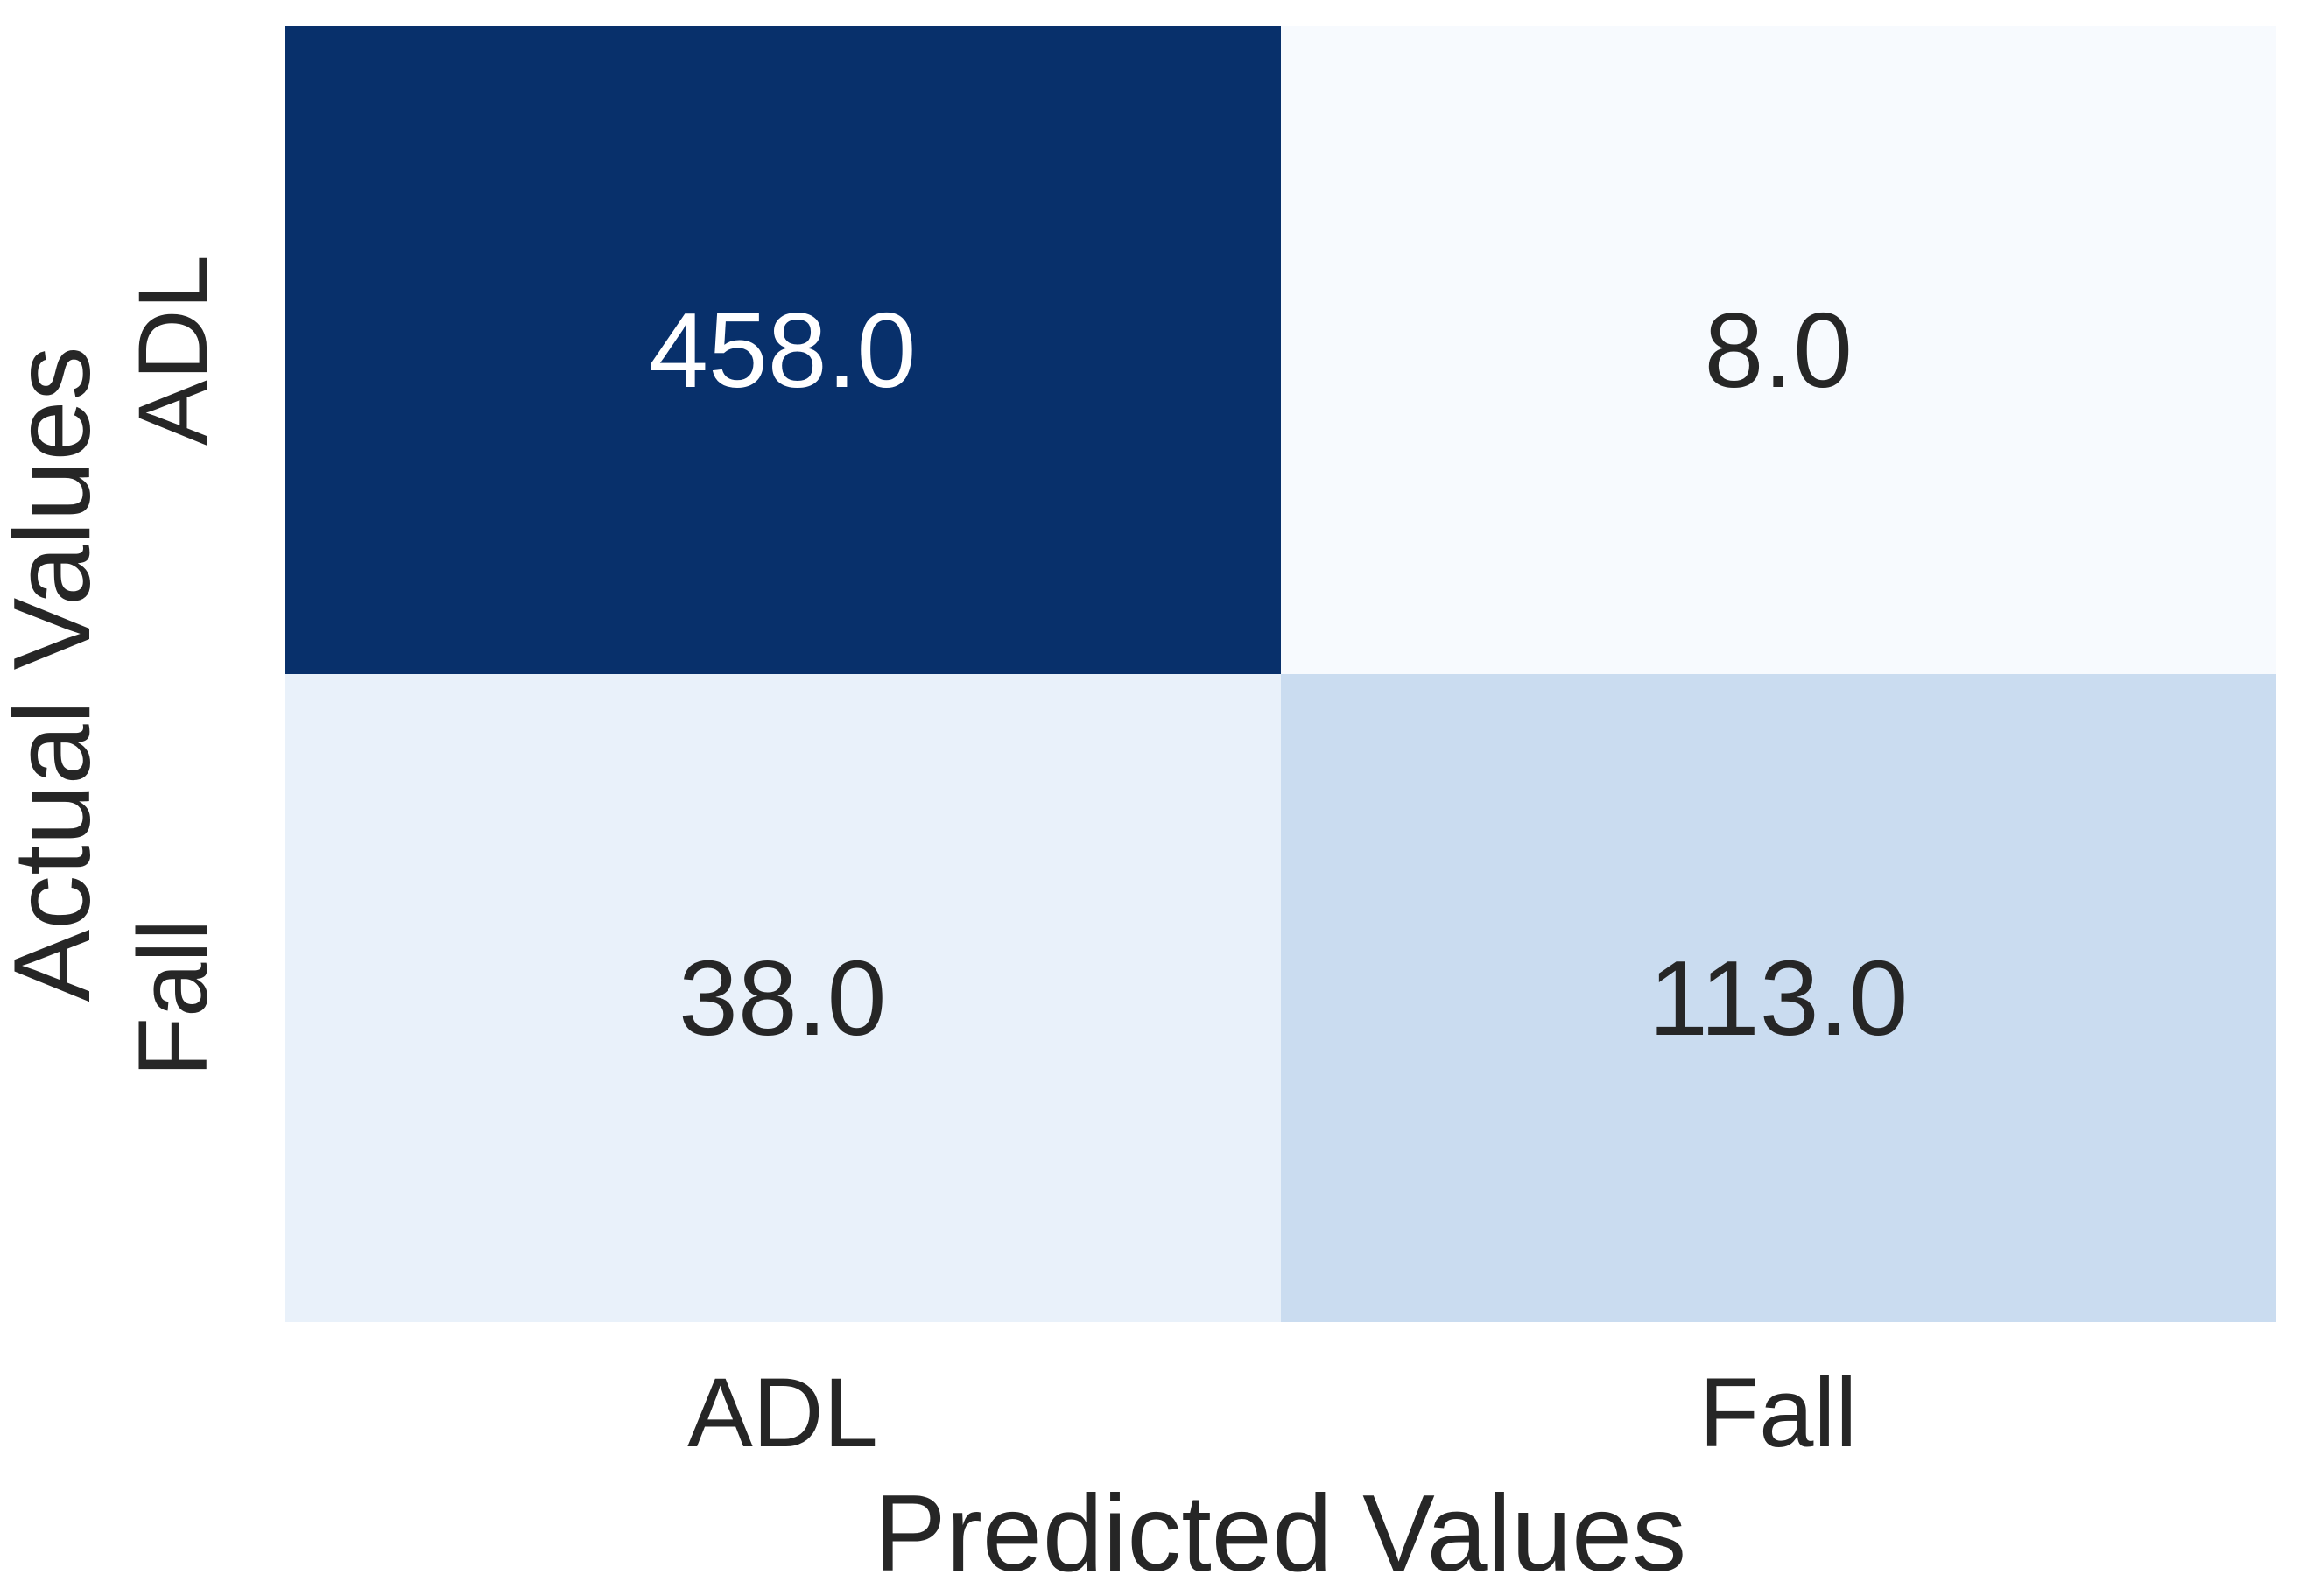 The image size is (2300, 1596). Describe the element at coordinates (173, 998) in the screenshot. I see `y-tick-fall: Fall` at that location.